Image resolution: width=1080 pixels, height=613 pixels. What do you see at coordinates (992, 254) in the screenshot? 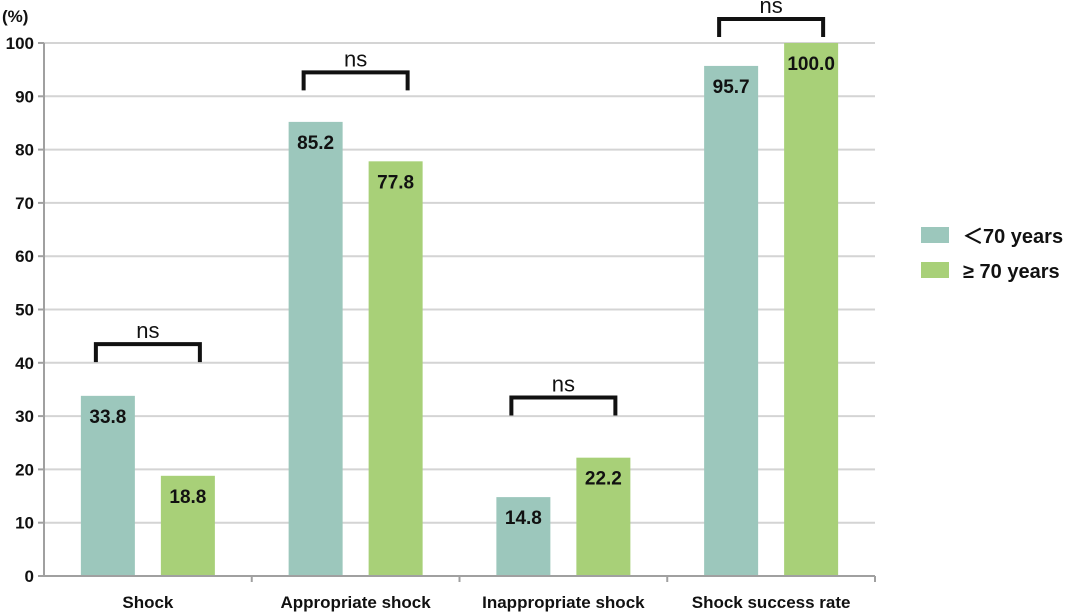
I see `legend: ＜70 years ≥ 70 years` at bounding box center [992, 254].